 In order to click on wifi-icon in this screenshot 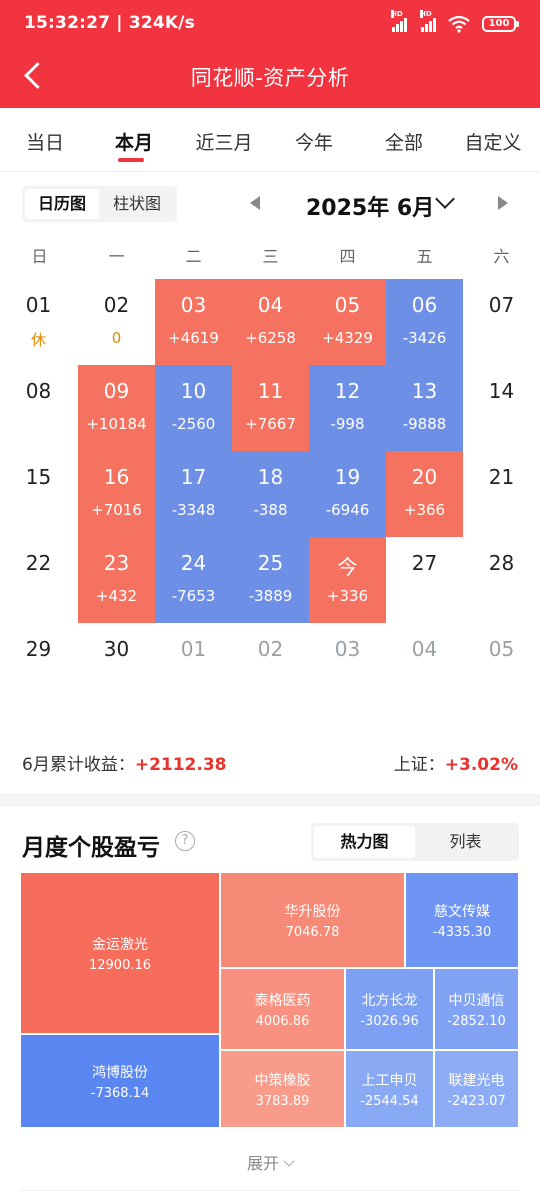, I will do `click(459, 24)`.